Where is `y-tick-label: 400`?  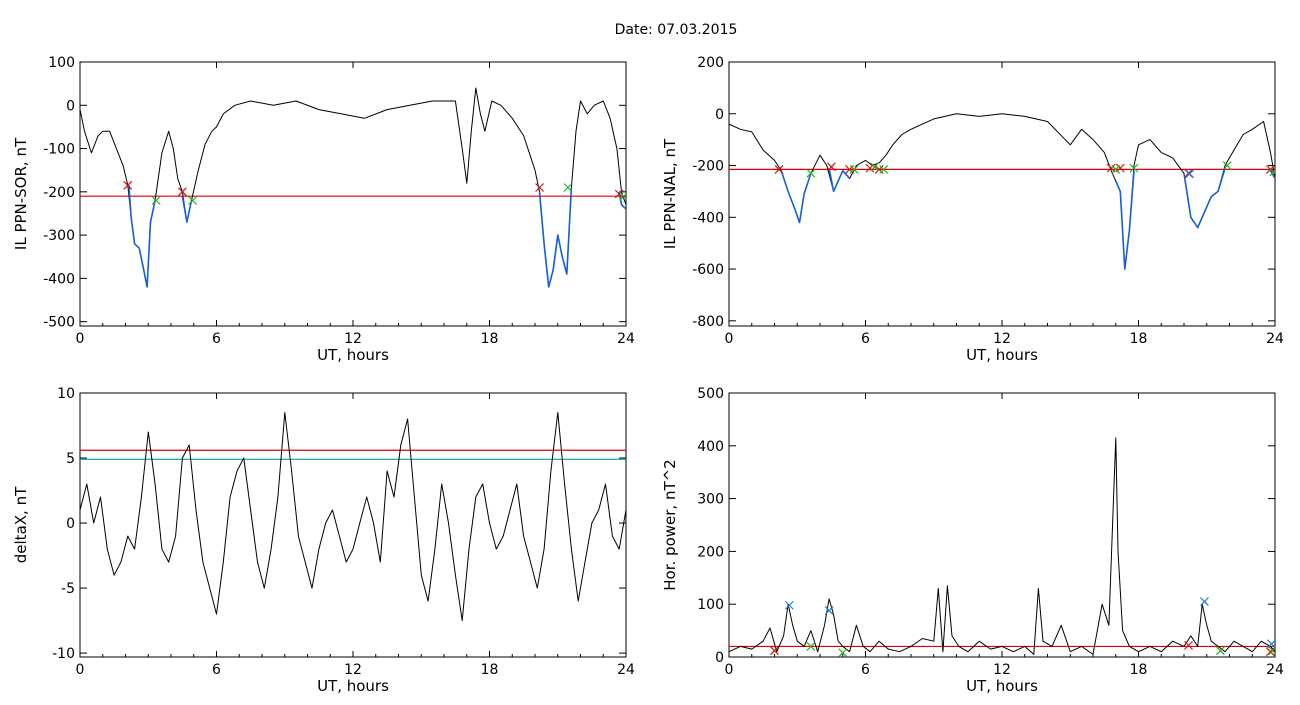
y-tick-label: 400 is located at coordinates (710, 447).